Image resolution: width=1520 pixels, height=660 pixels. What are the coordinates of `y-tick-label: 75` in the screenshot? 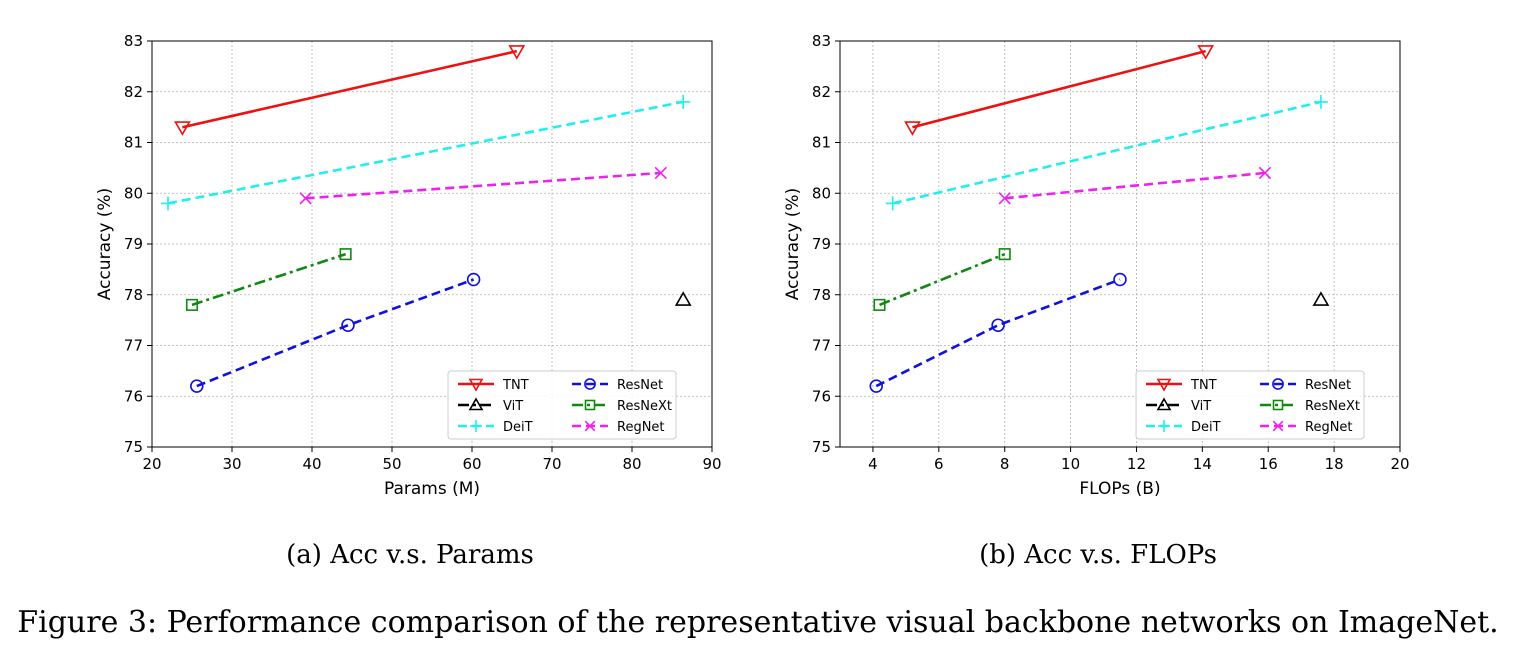 It's located at (821, 447).